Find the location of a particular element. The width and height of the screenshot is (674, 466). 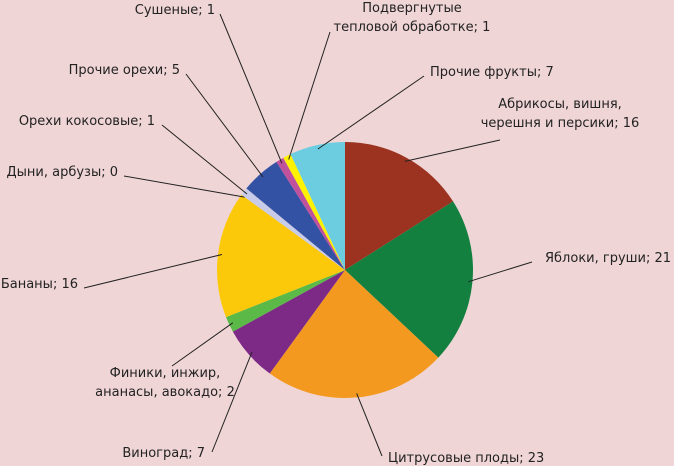

label-line: Прочие фрукты; 7 is located at coordinates (492, 72).